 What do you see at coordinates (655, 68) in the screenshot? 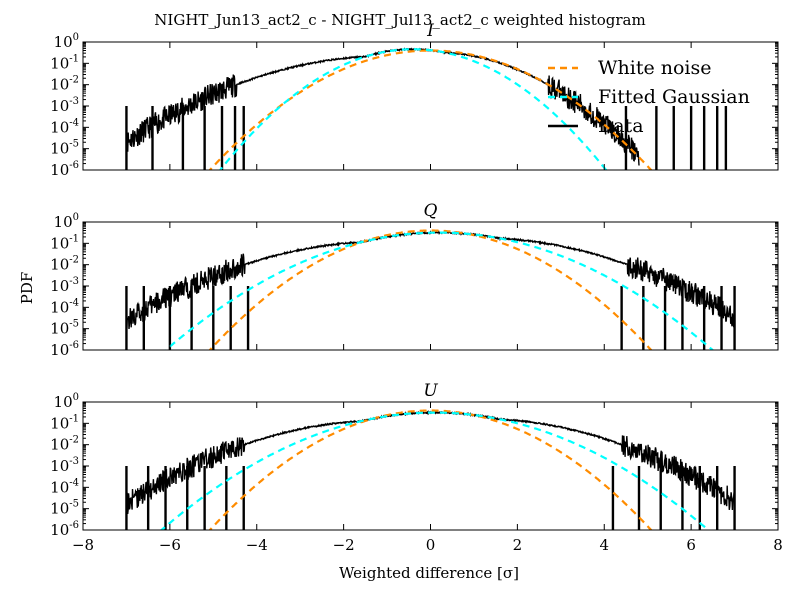
I see `legend-label: White noise` at bounding box center [655, 68].